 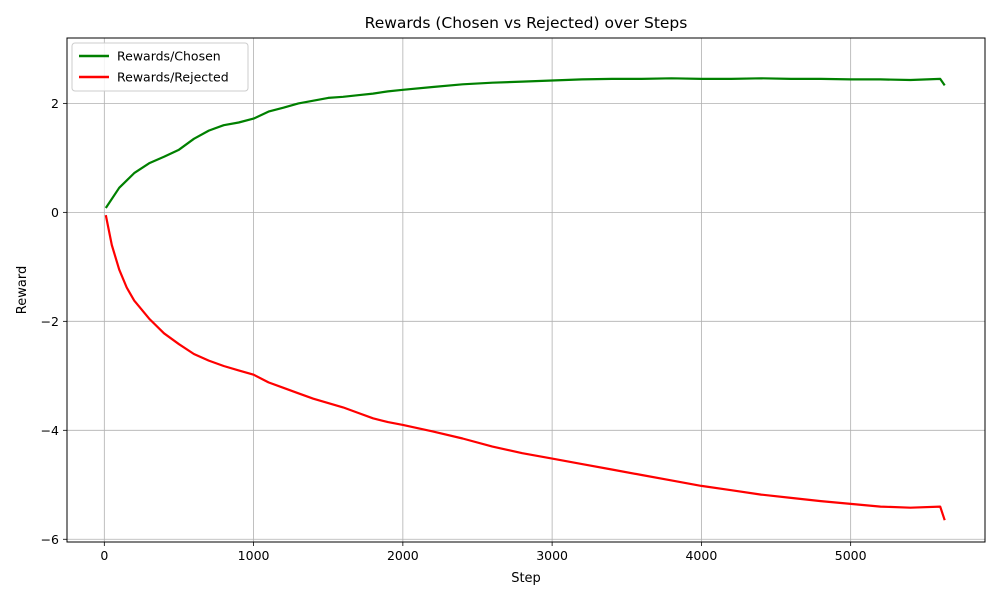 I want to click on legend-label: Rewards/Rejected, so click(x=173, y=77).